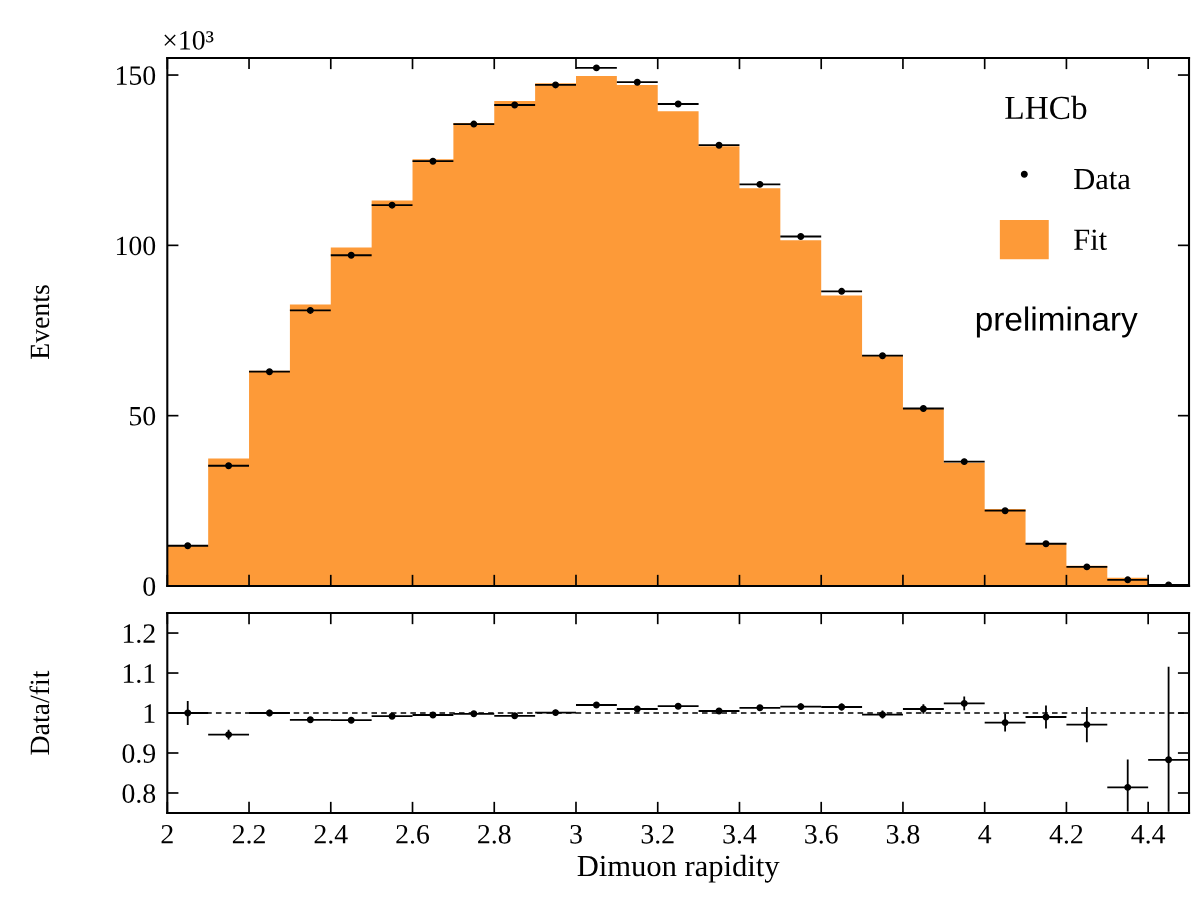 This screenshot has height=915, width=1195. I want to click on y-tick-label: 100, so click(136, 246).